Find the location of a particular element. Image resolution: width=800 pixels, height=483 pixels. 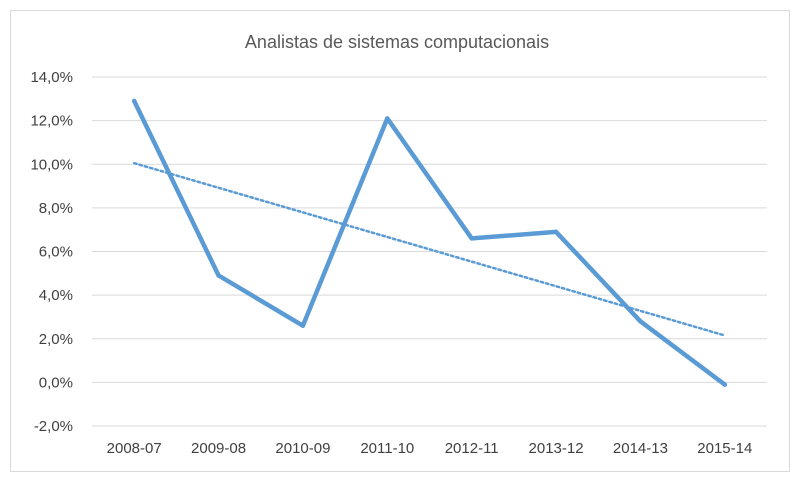

y-tick-label: 12,0% is located at coordinates (51, 121).